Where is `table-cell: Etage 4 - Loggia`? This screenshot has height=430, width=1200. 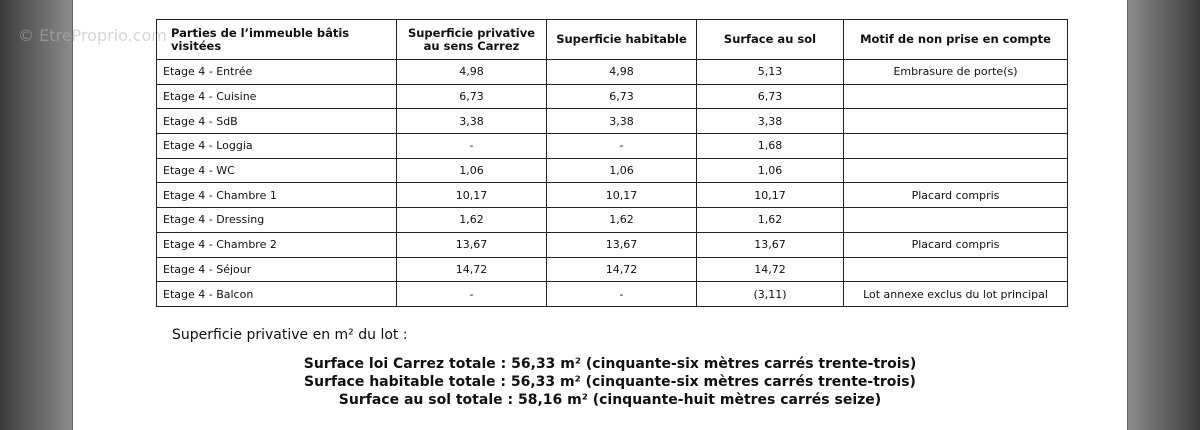
table-cell: Etage 4 - Loggia is located at coordinates (276, 146).